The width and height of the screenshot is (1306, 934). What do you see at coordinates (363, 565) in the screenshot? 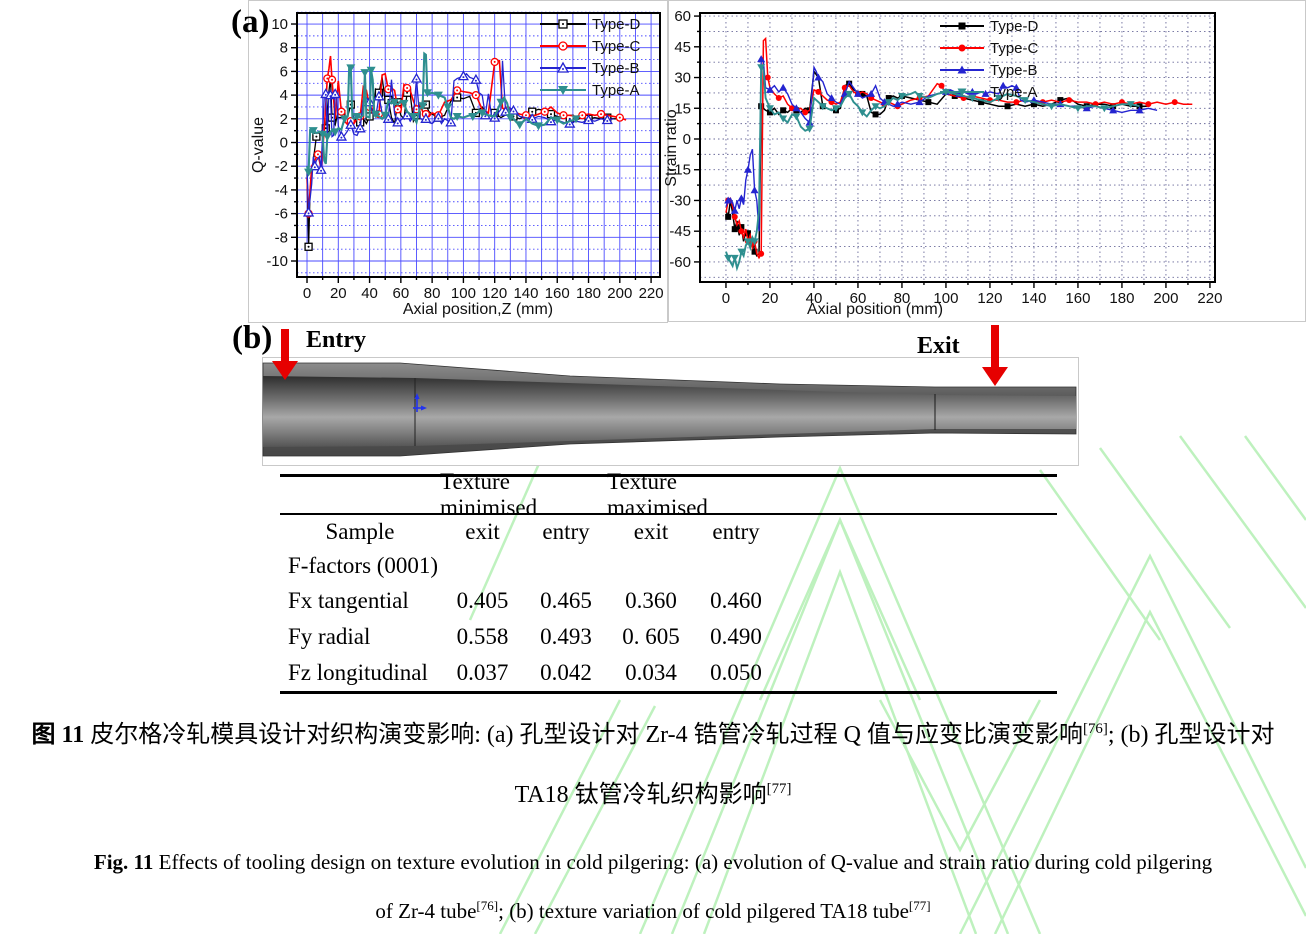
I see `row-label-f-factors: F-factors (0001)` at bounding box center [363, 565].